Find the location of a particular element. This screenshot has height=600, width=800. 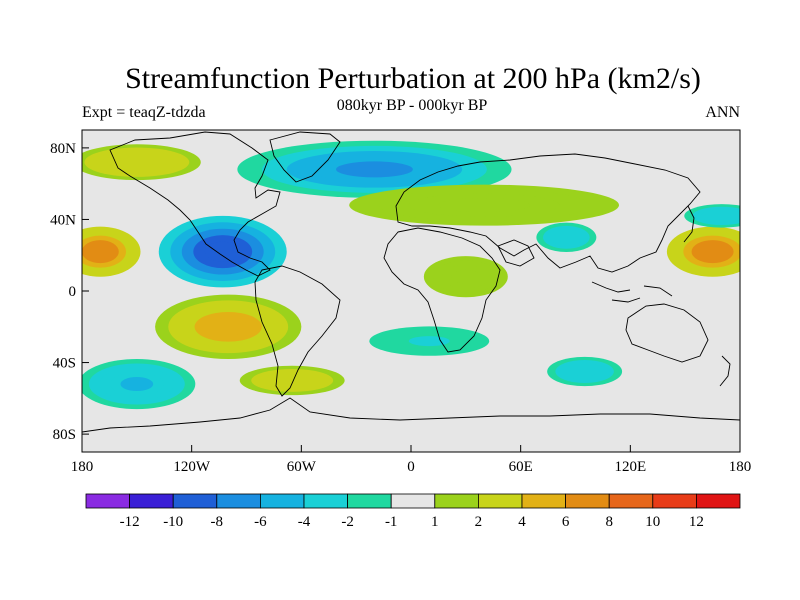

anomaly-positive-north-pacific-west is located at coordinates (703, 251).